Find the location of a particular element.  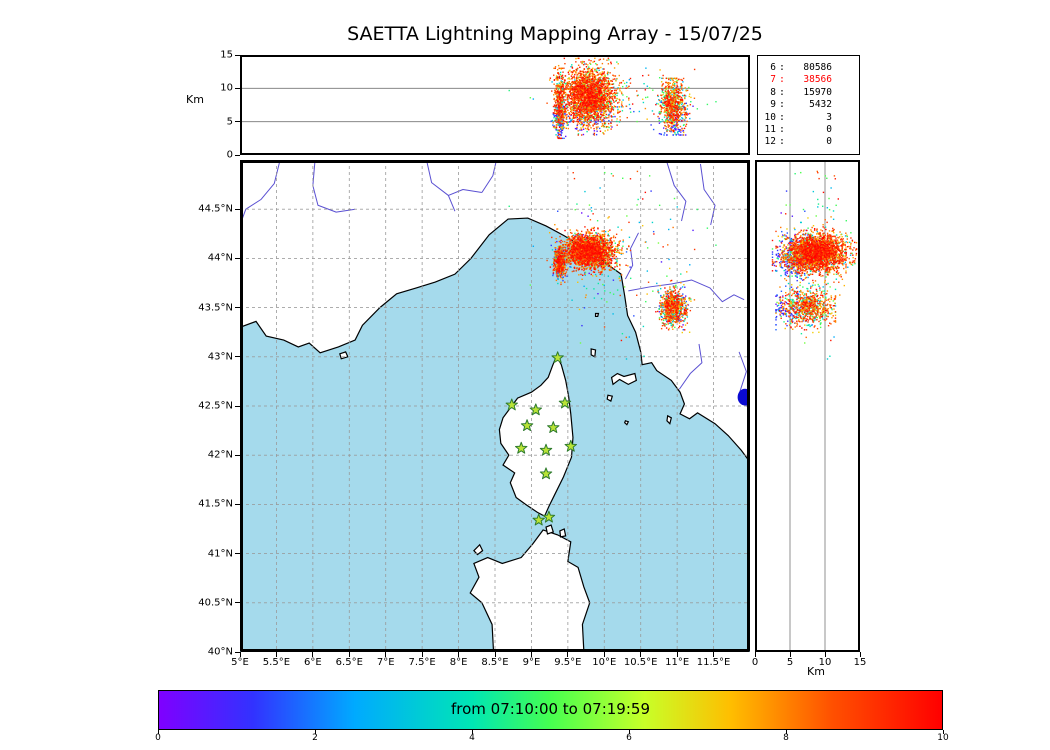

legend-row: 6: 80586 is located at coordinates (808, 68).